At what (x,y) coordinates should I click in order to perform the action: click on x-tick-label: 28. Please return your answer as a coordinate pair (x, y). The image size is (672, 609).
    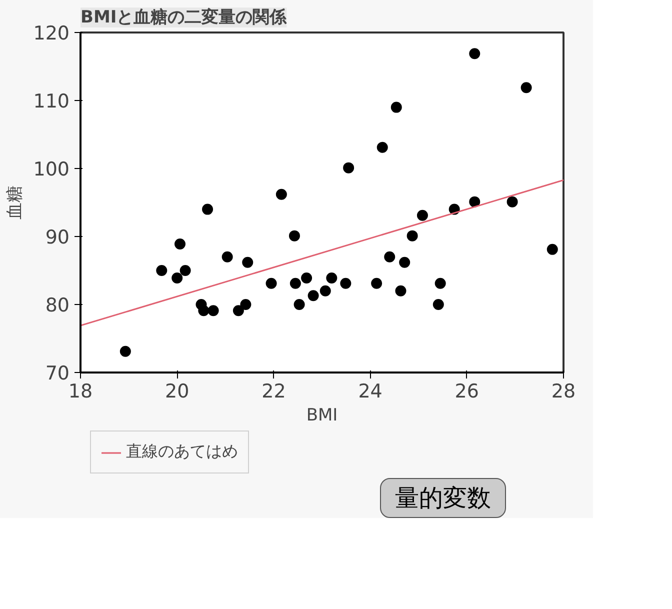
    Looking at the image, I should click on (563, 391).